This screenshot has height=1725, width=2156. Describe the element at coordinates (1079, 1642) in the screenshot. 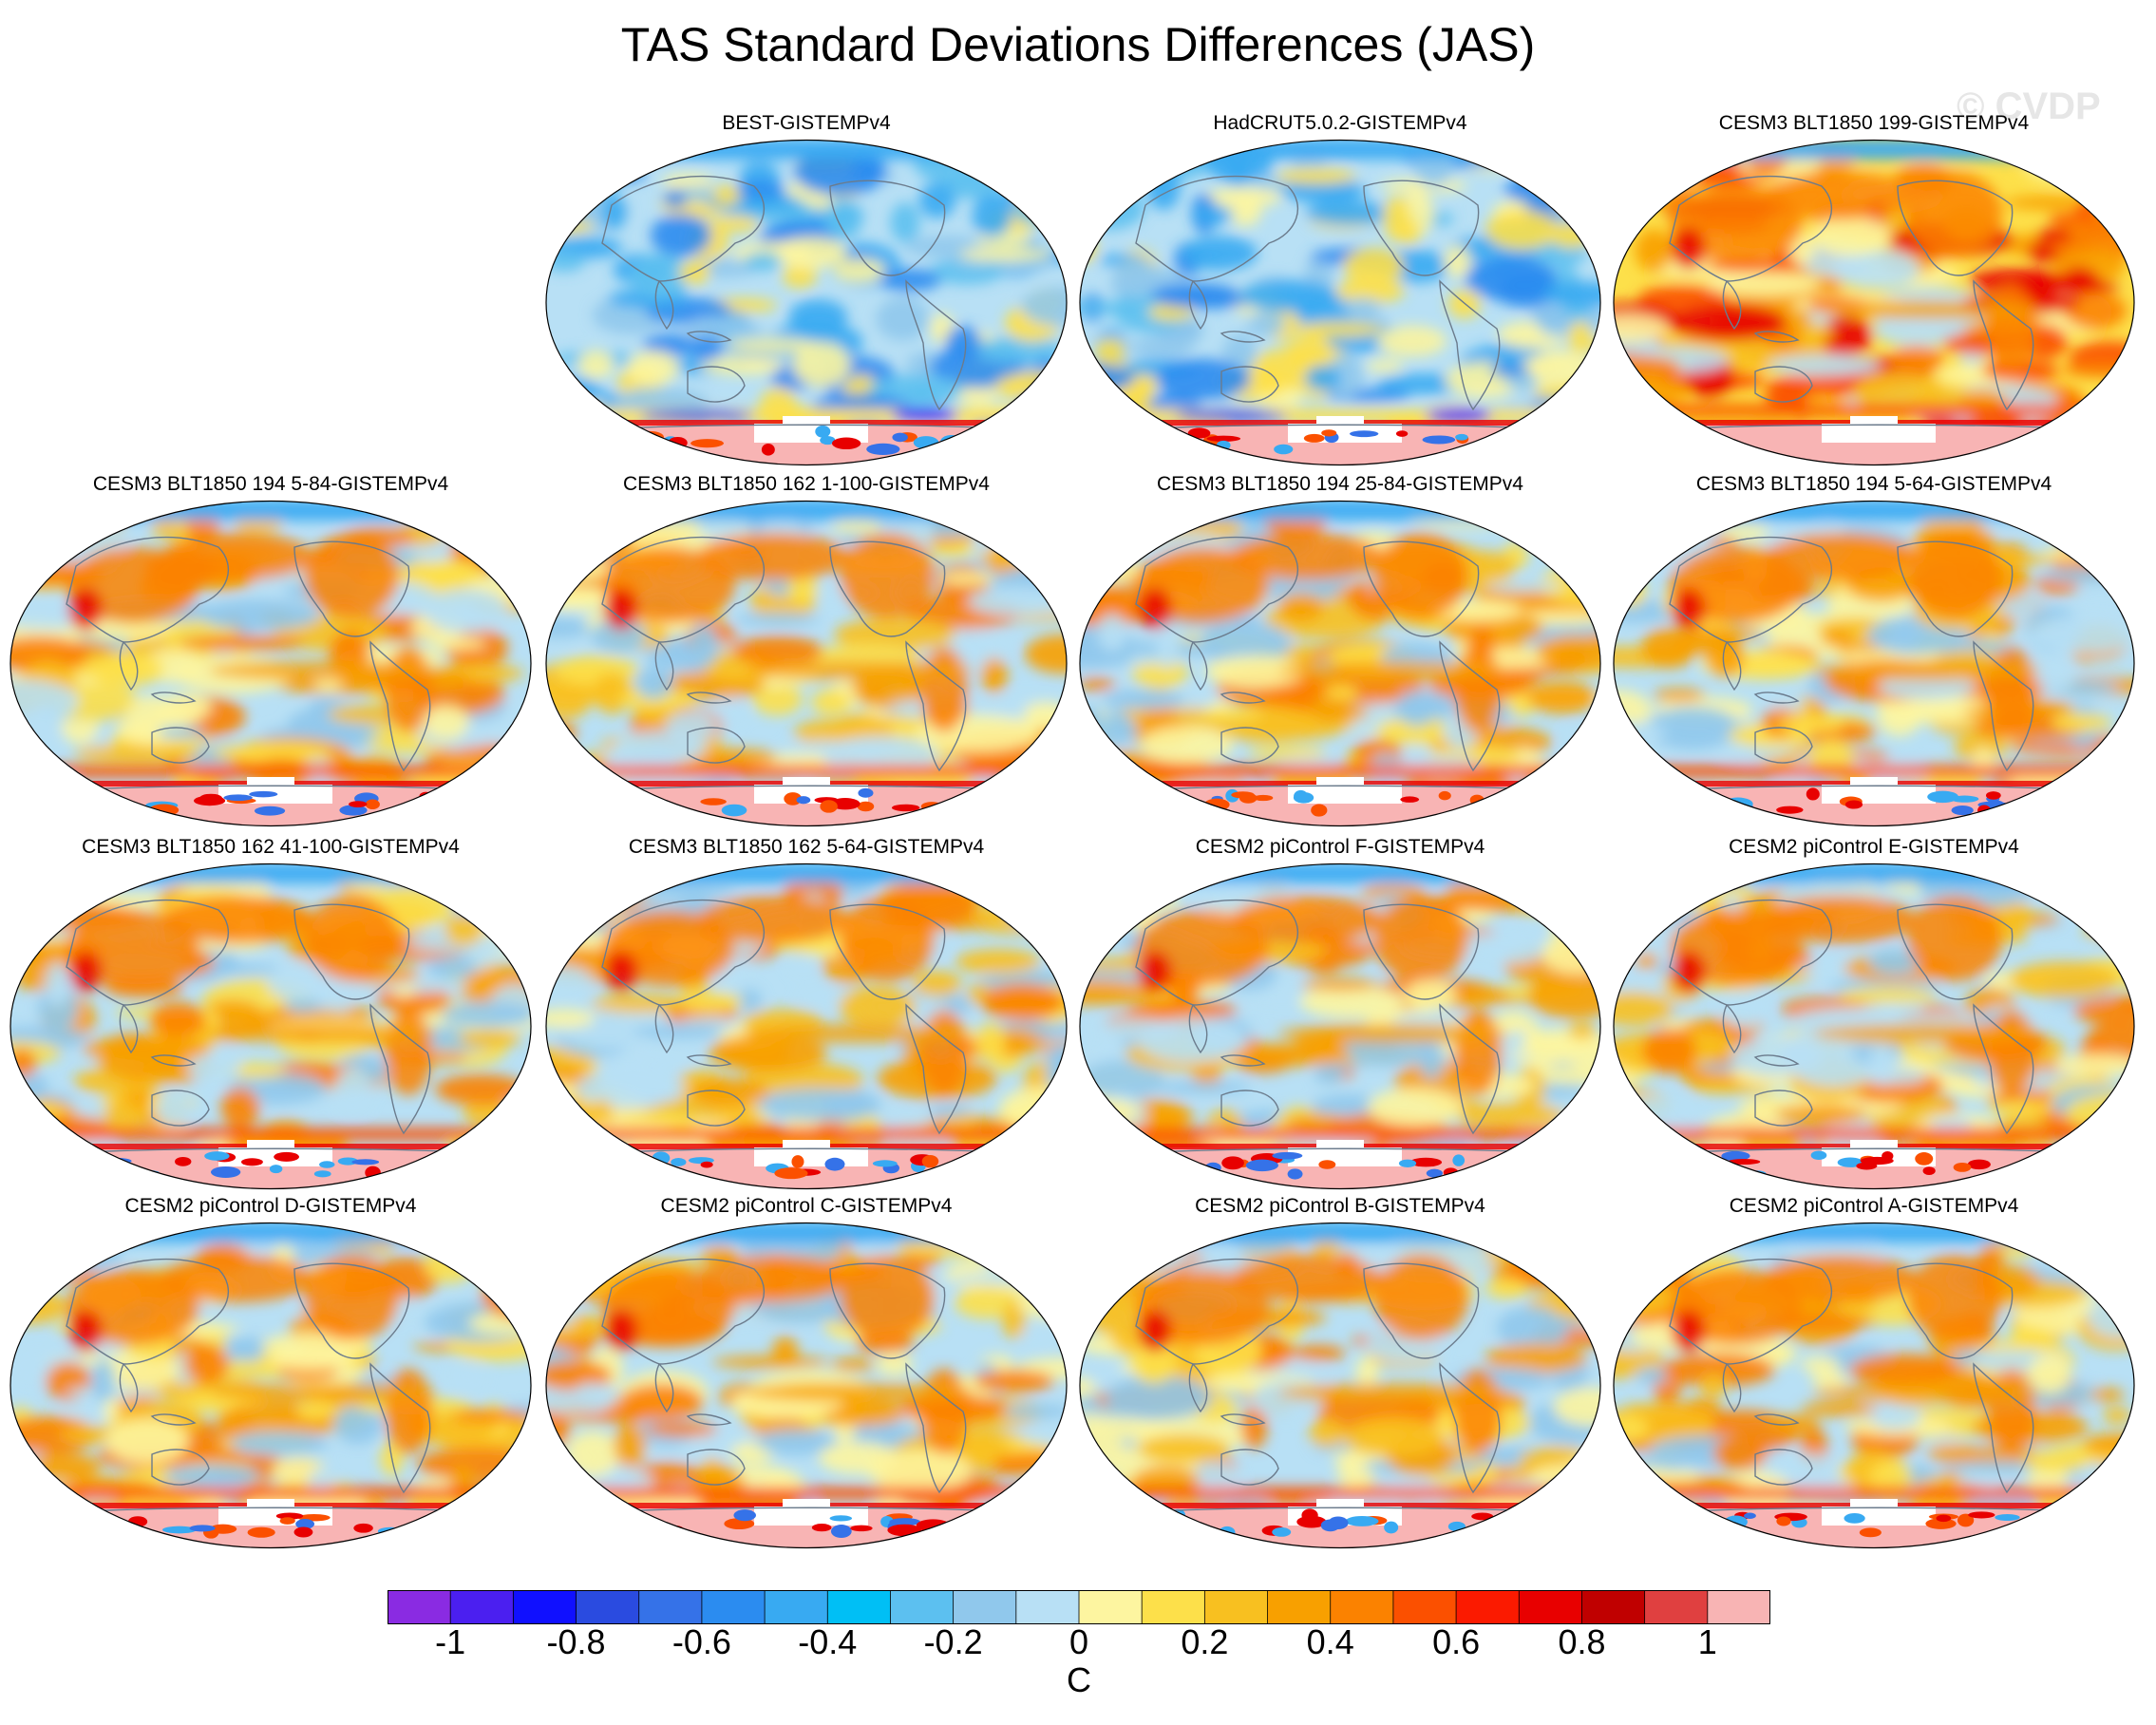

I see `colorbar-tick-label: 0` at that location.